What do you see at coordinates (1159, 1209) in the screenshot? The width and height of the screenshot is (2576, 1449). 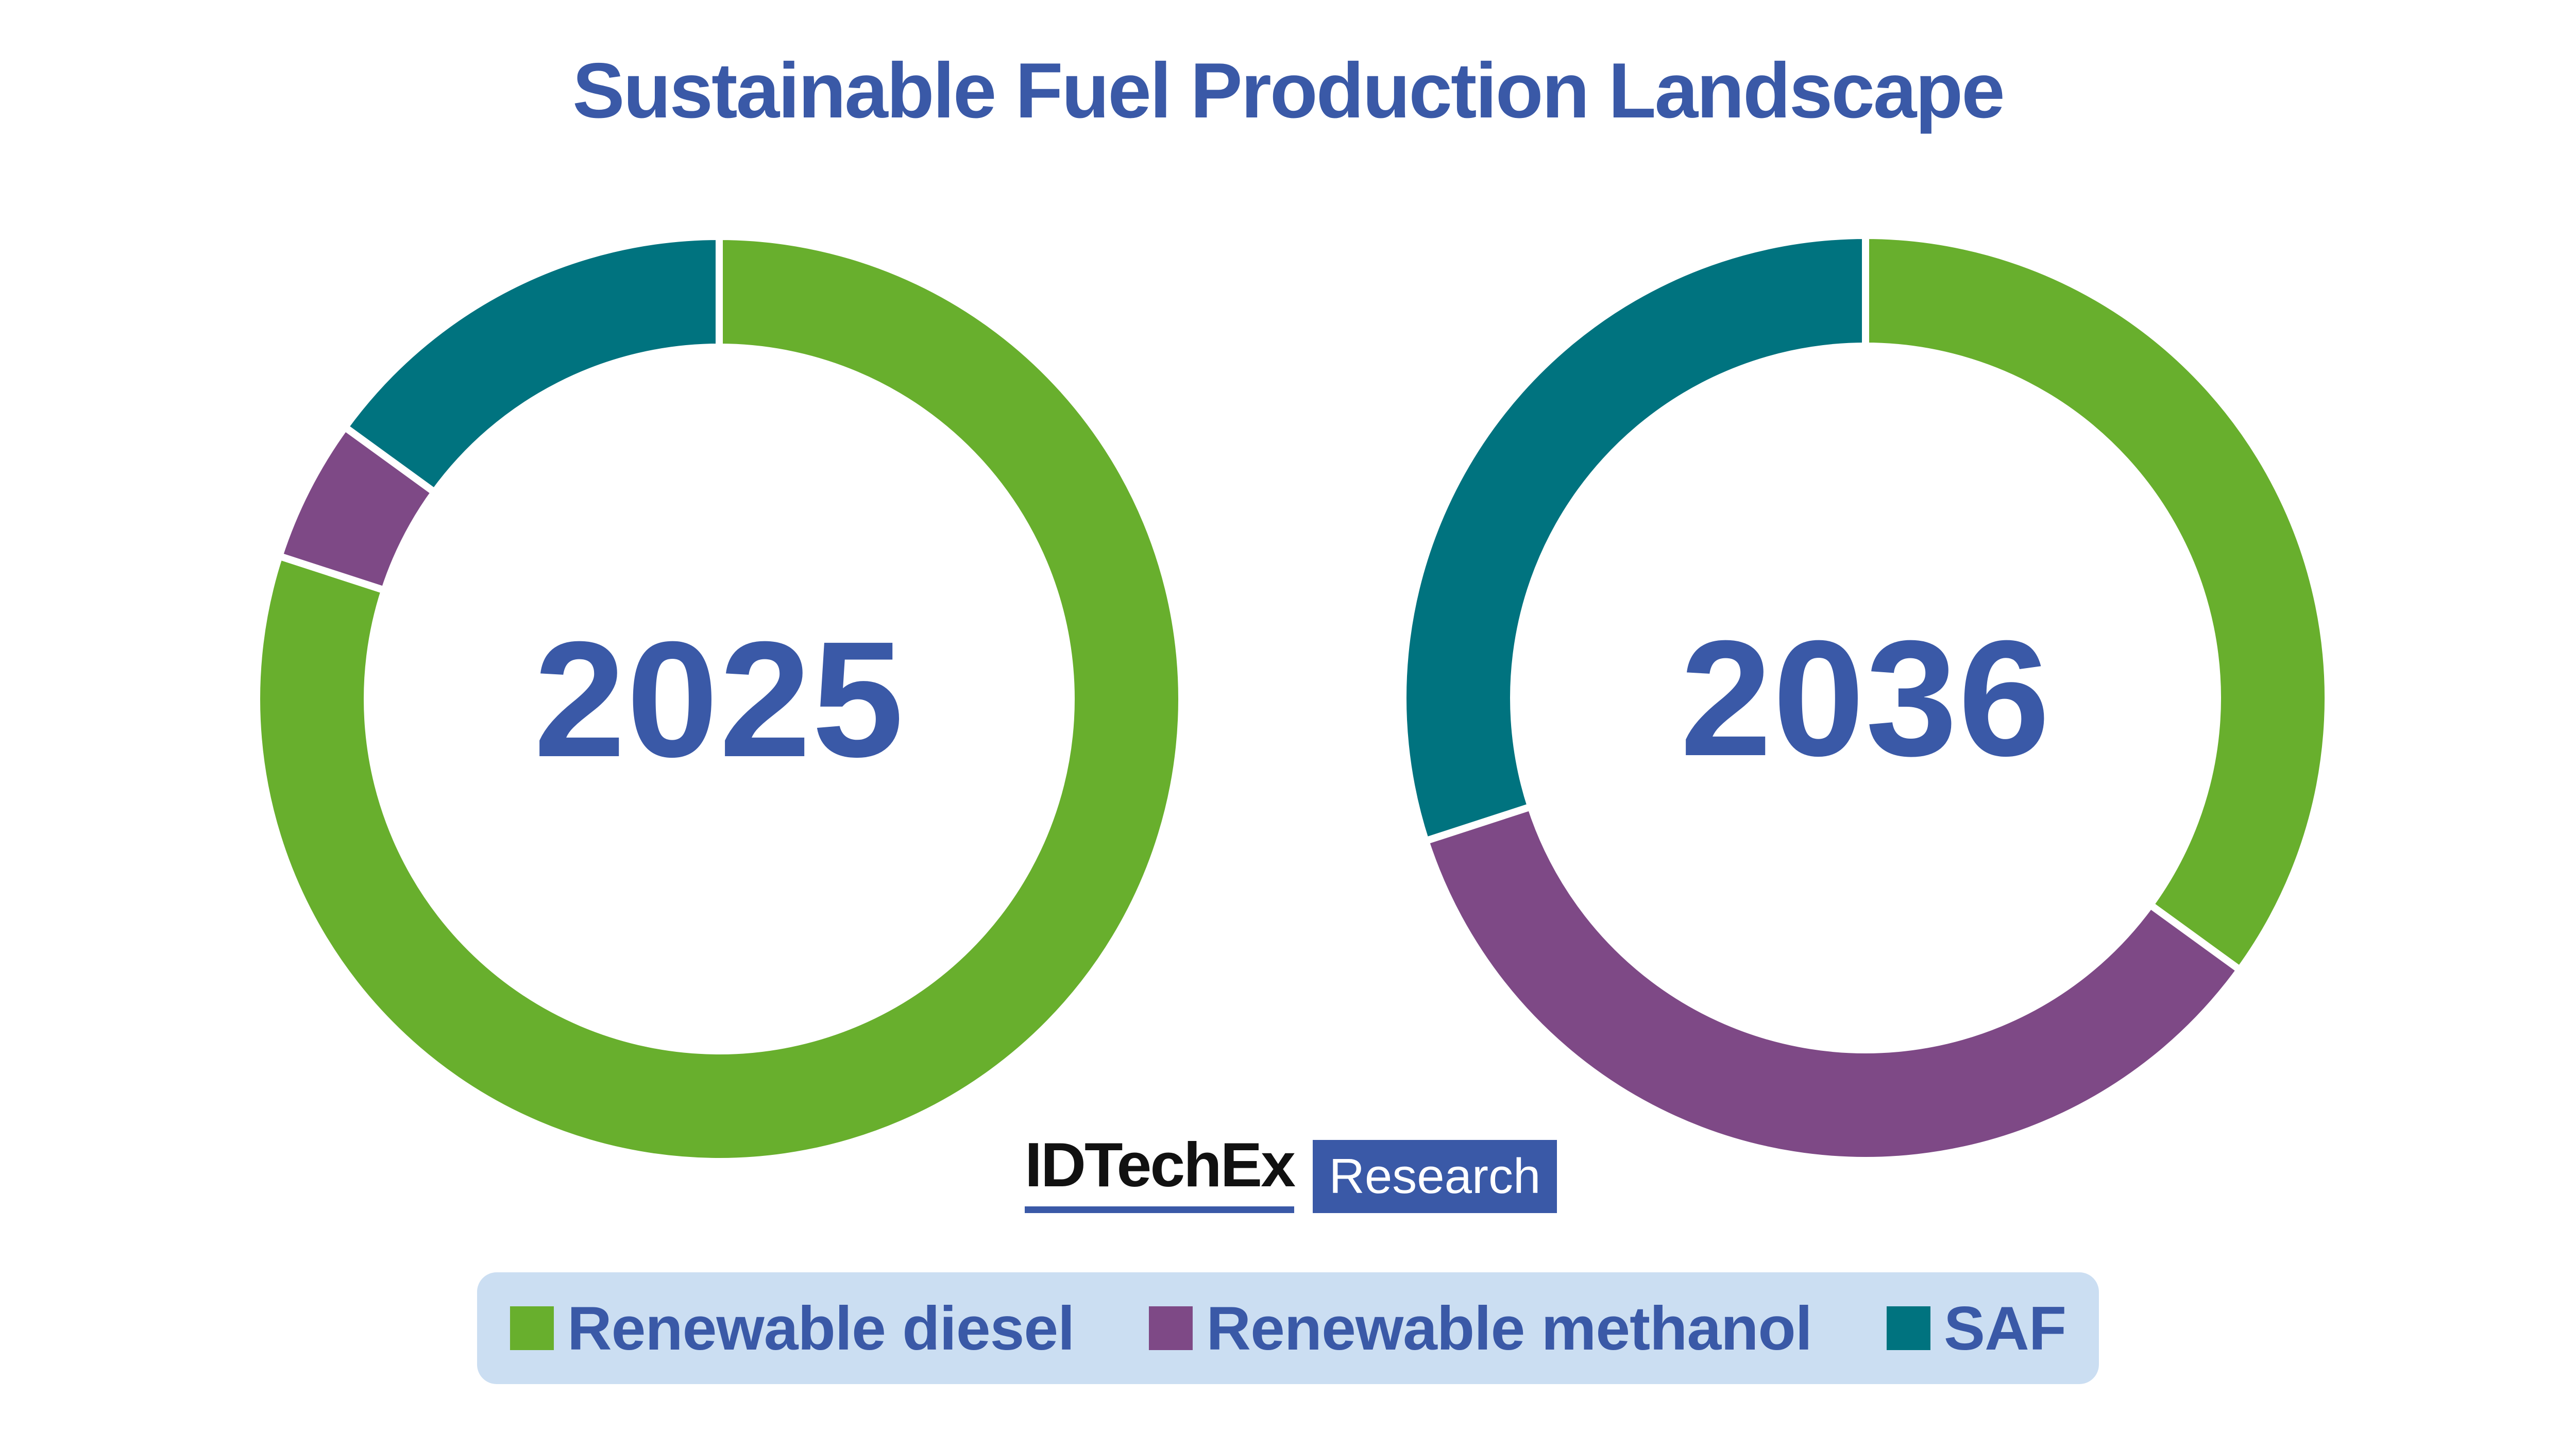 I see `logo-underline` at bounding box center [1159, 1209].